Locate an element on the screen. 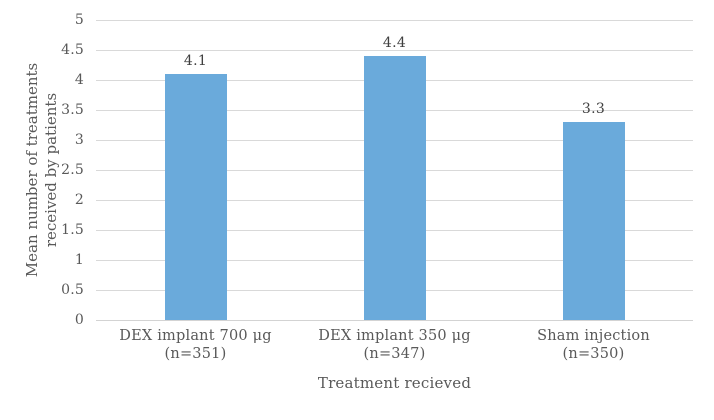  x-category-label-sham: Sham injection (n=350) is located at coordinates (593, 345).